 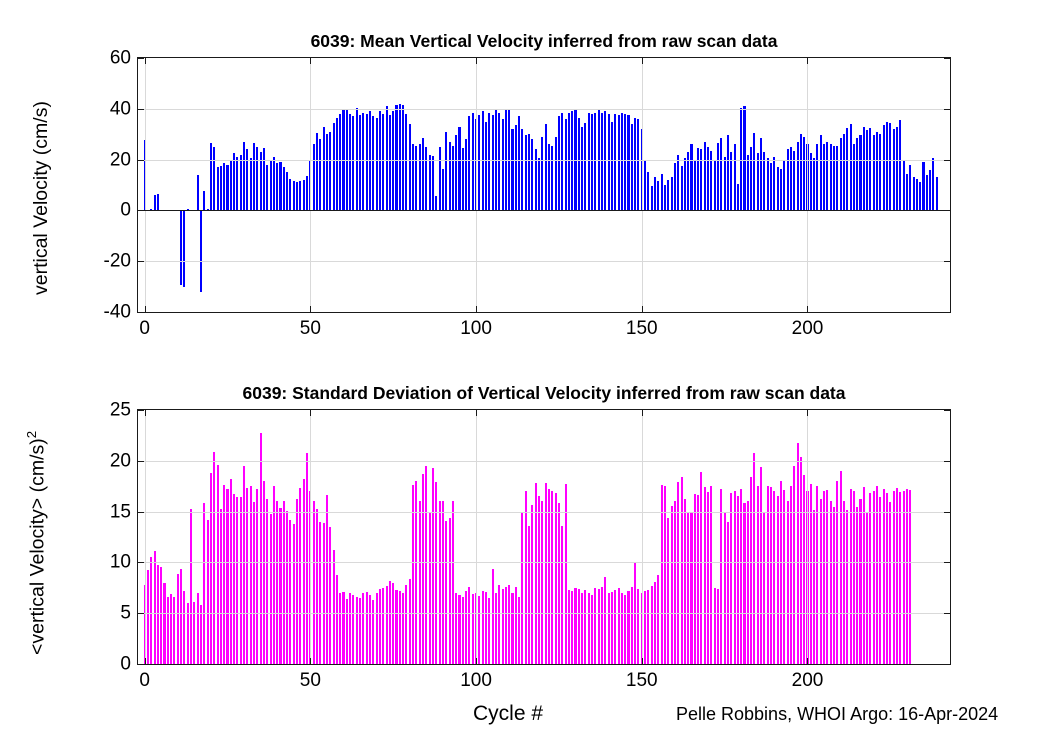 I want to click on y-tick-label: 10, so click(x=120, y=562).